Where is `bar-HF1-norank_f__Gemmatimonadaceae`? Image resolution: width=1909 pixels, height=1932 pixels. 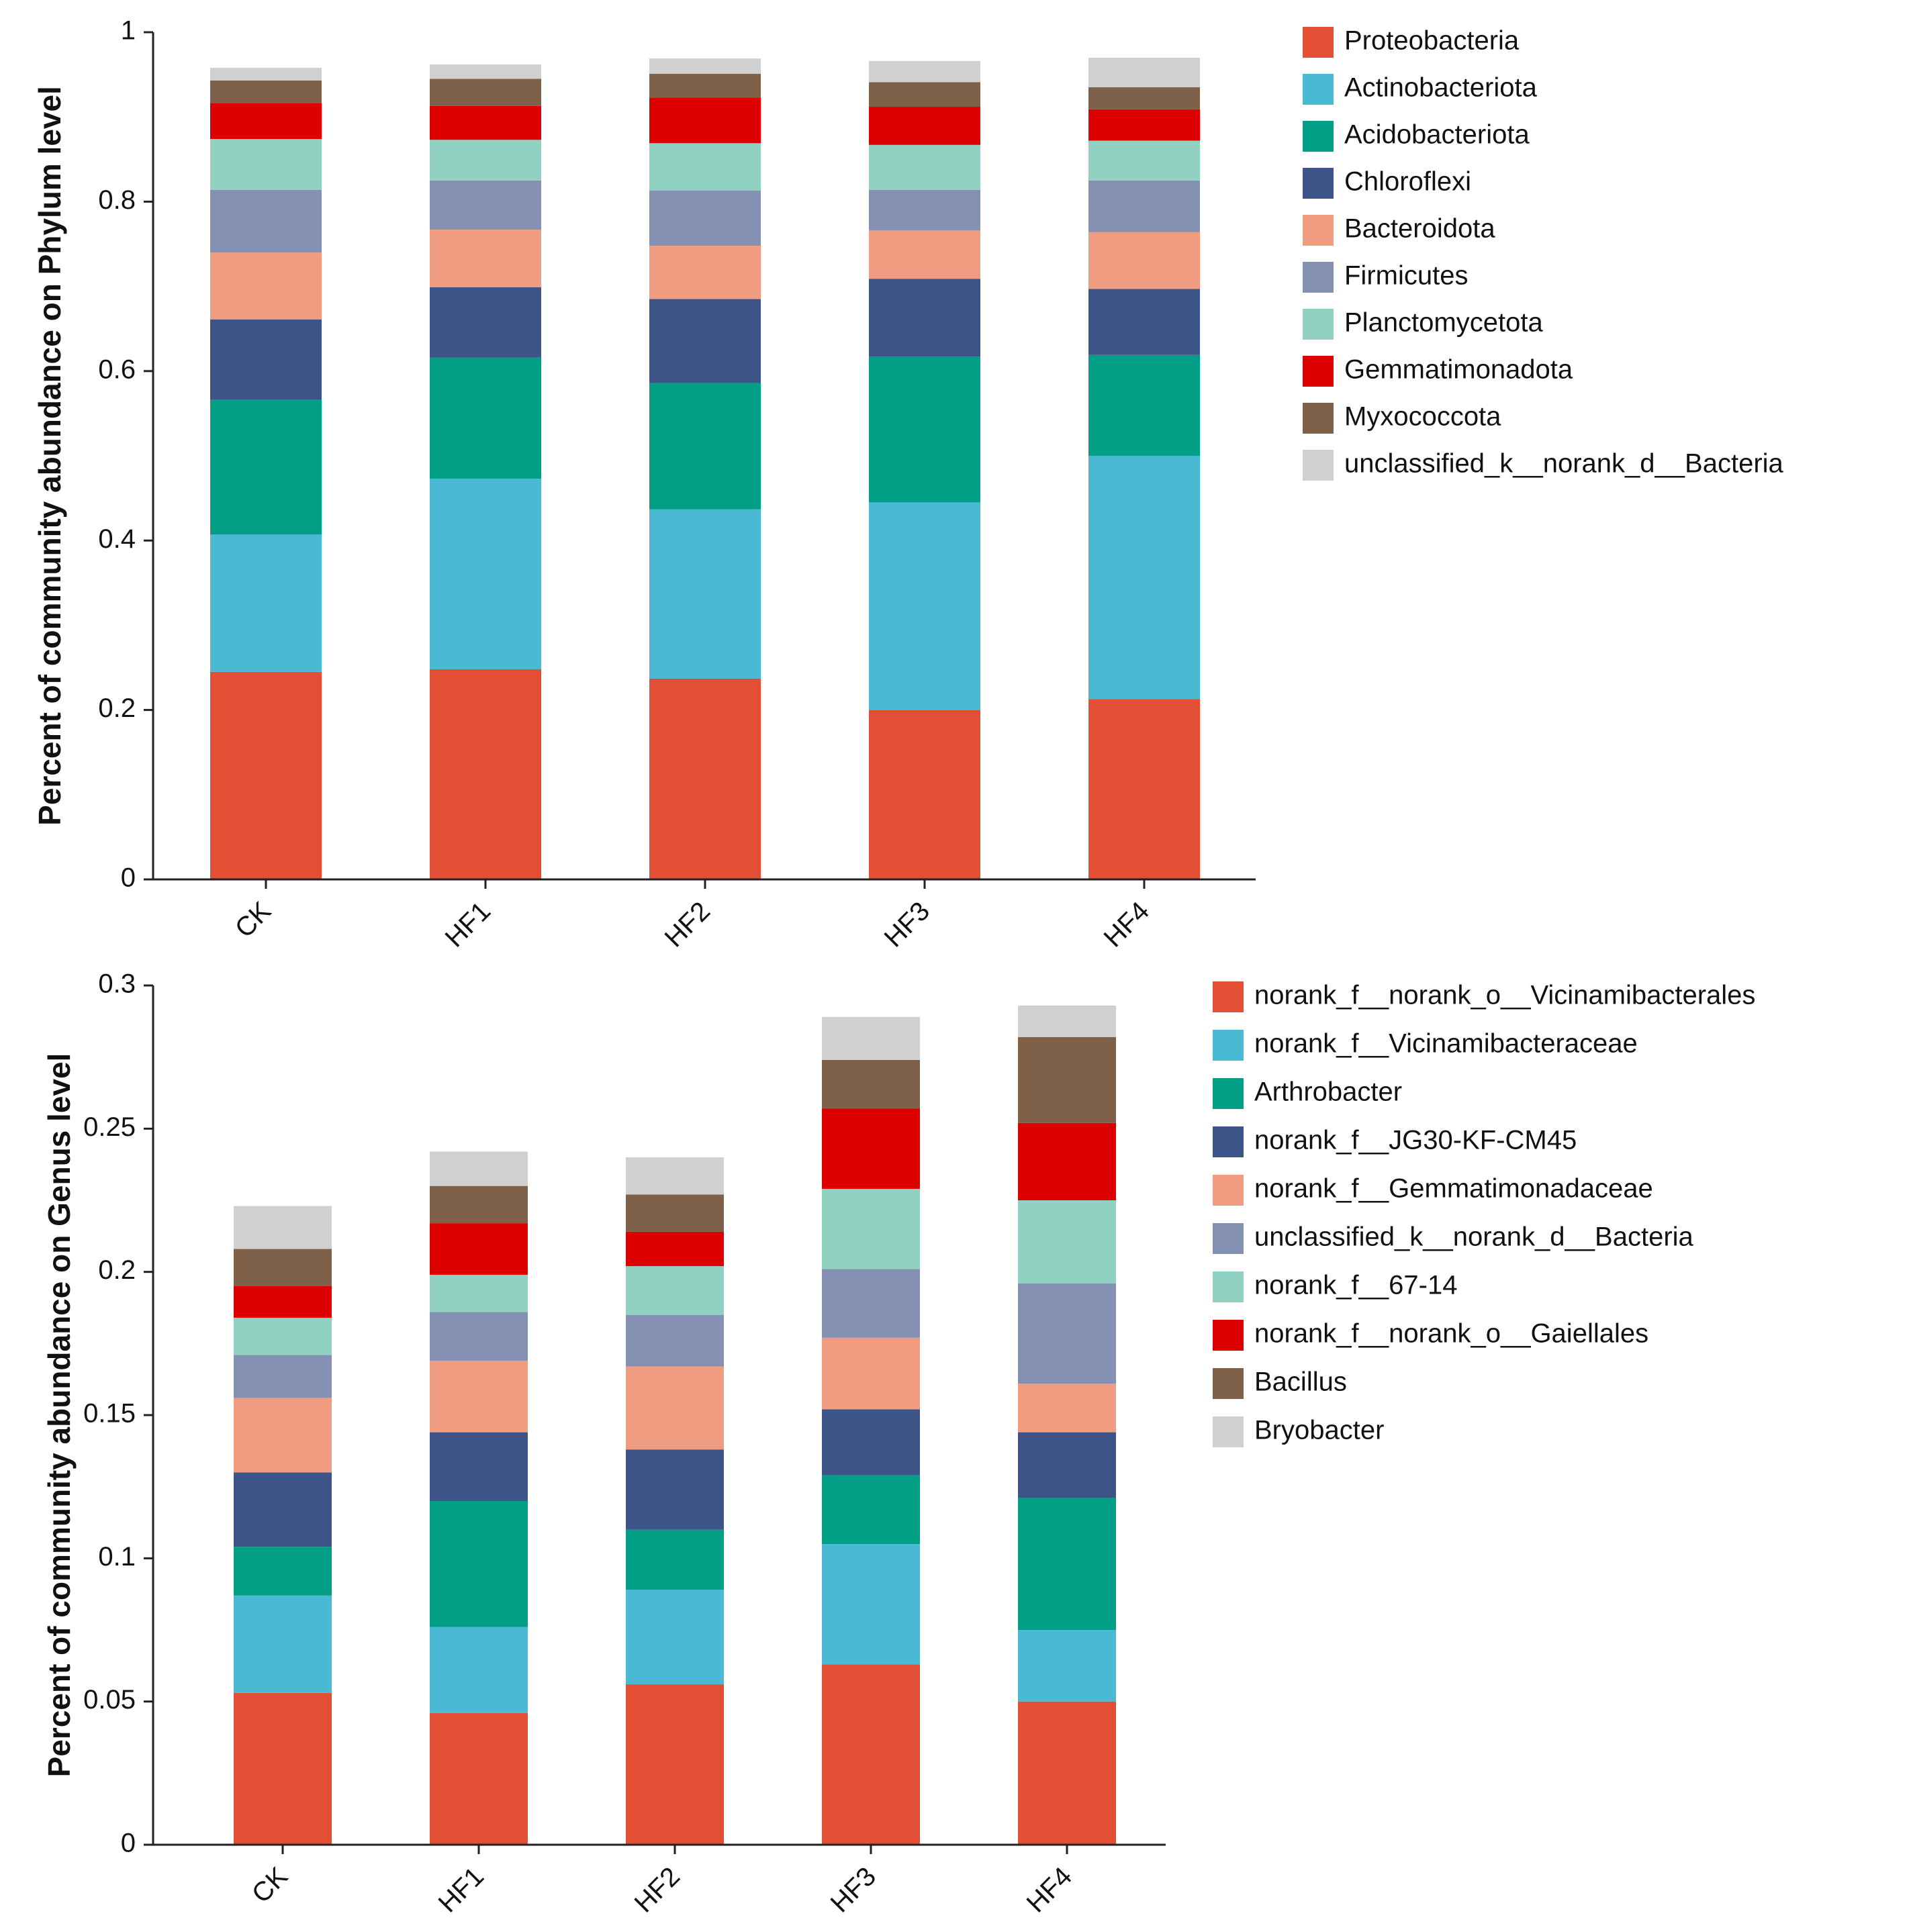
bar-HF1-norank_f__Gemmatimonadaceae is located at coordinates (479, 1396).